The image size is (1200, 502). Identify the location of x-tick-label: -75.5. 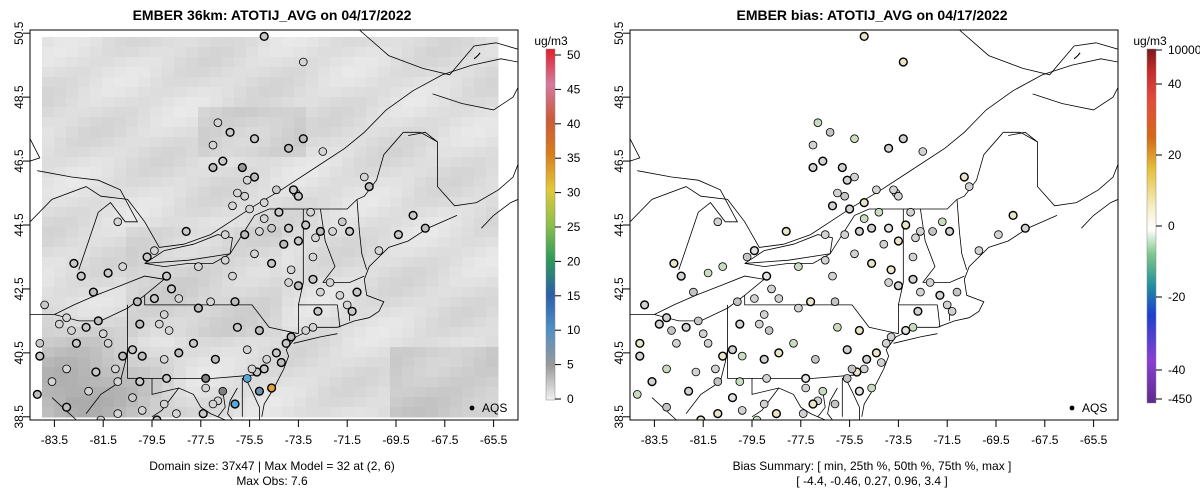
(850, 440).